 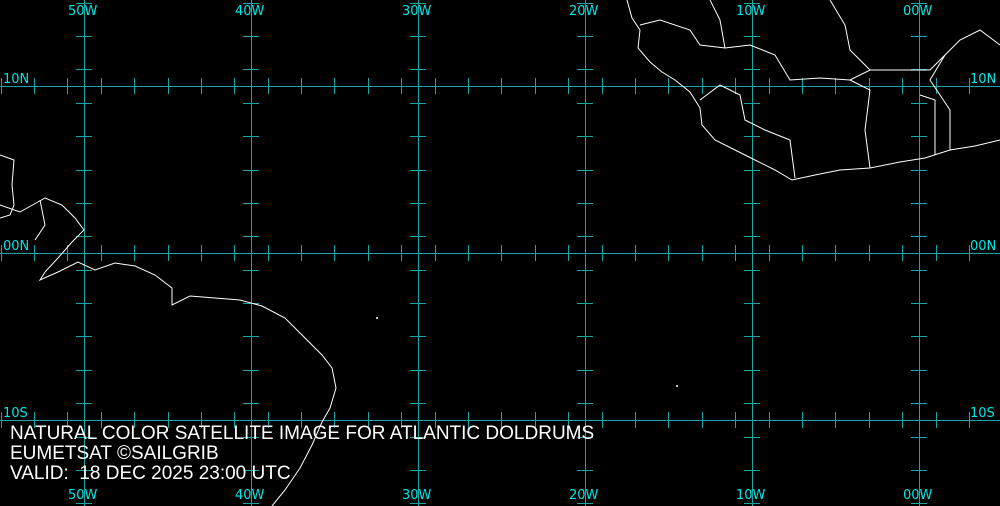 What do you see at coordinates (918, 11) in the screenshot?
I see `longitude-label-top: 00W` at bounding box center [918, 11].